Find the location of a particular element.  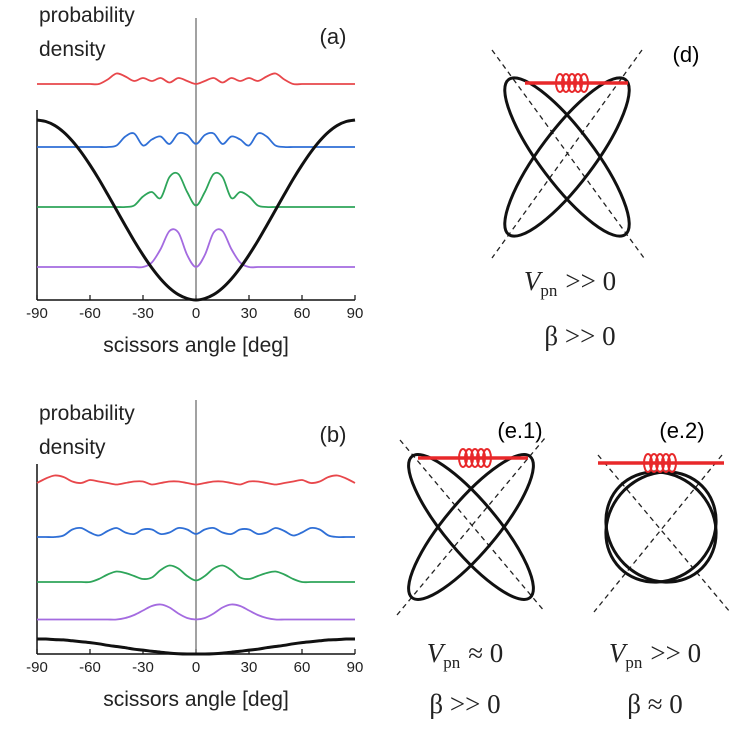

panel-label: (b) is located at coordinates (333, 434).